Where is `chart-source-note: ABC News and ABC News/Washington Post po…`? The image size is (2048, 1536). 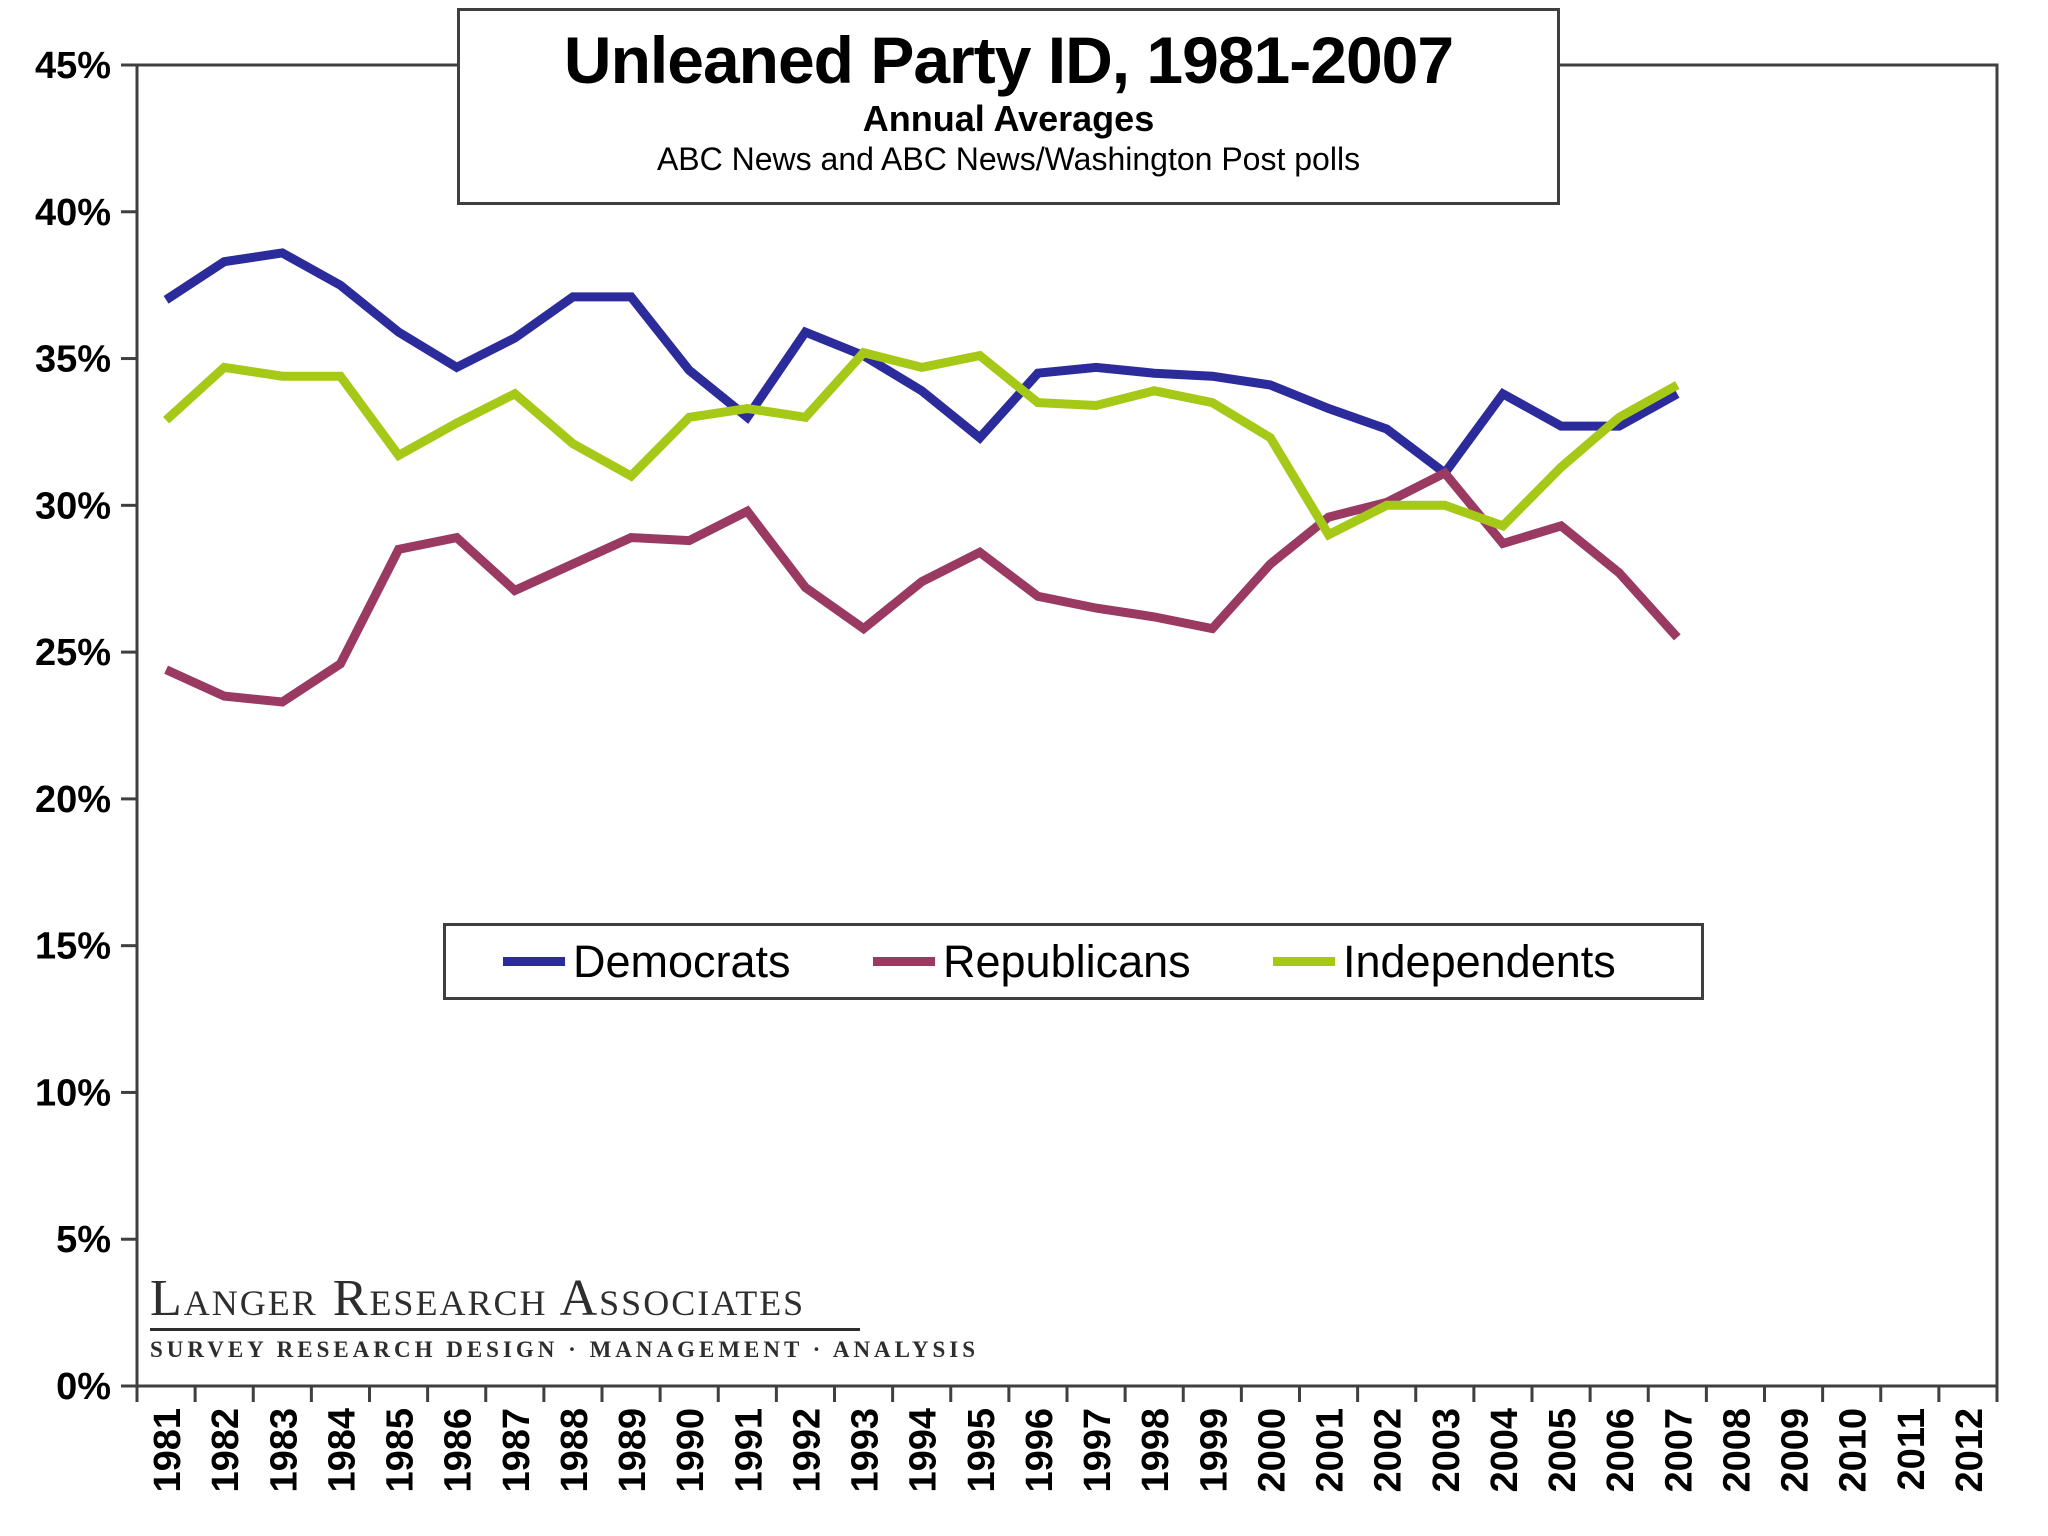 chart-source-note: ABC News and ABC News/Washington Post po… is located at coordinates (1008, 159).